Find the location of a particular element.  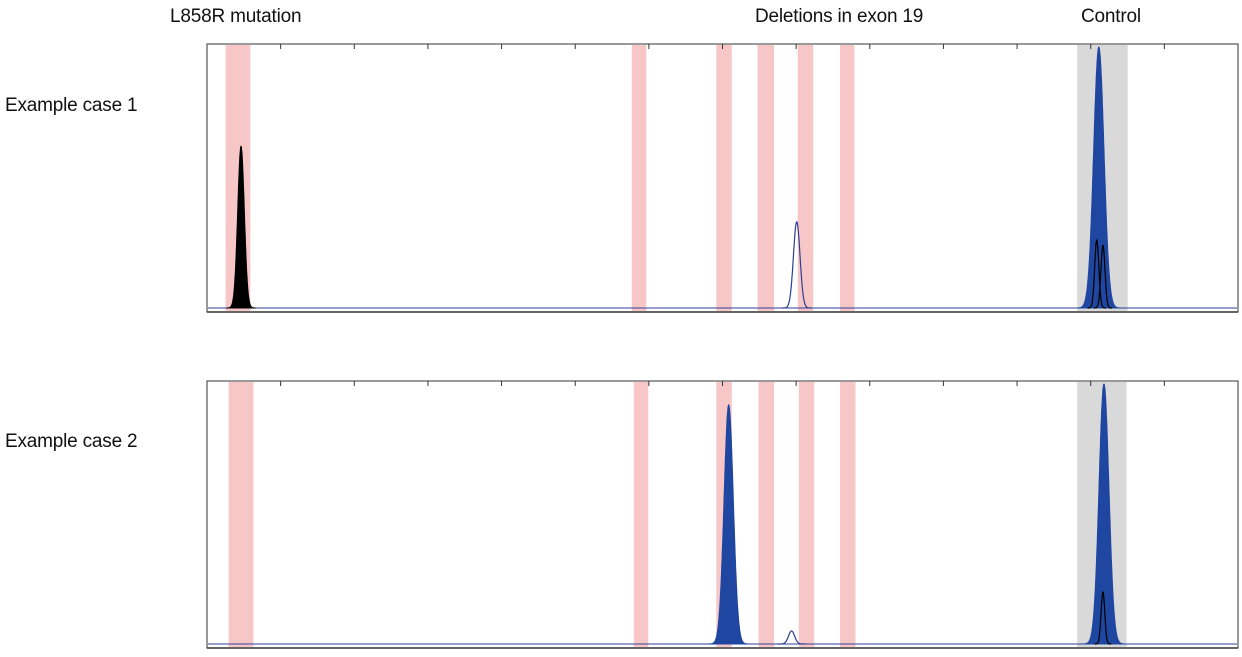

header-label-l858r: L858R mutation is located at coordinates (236, 16).